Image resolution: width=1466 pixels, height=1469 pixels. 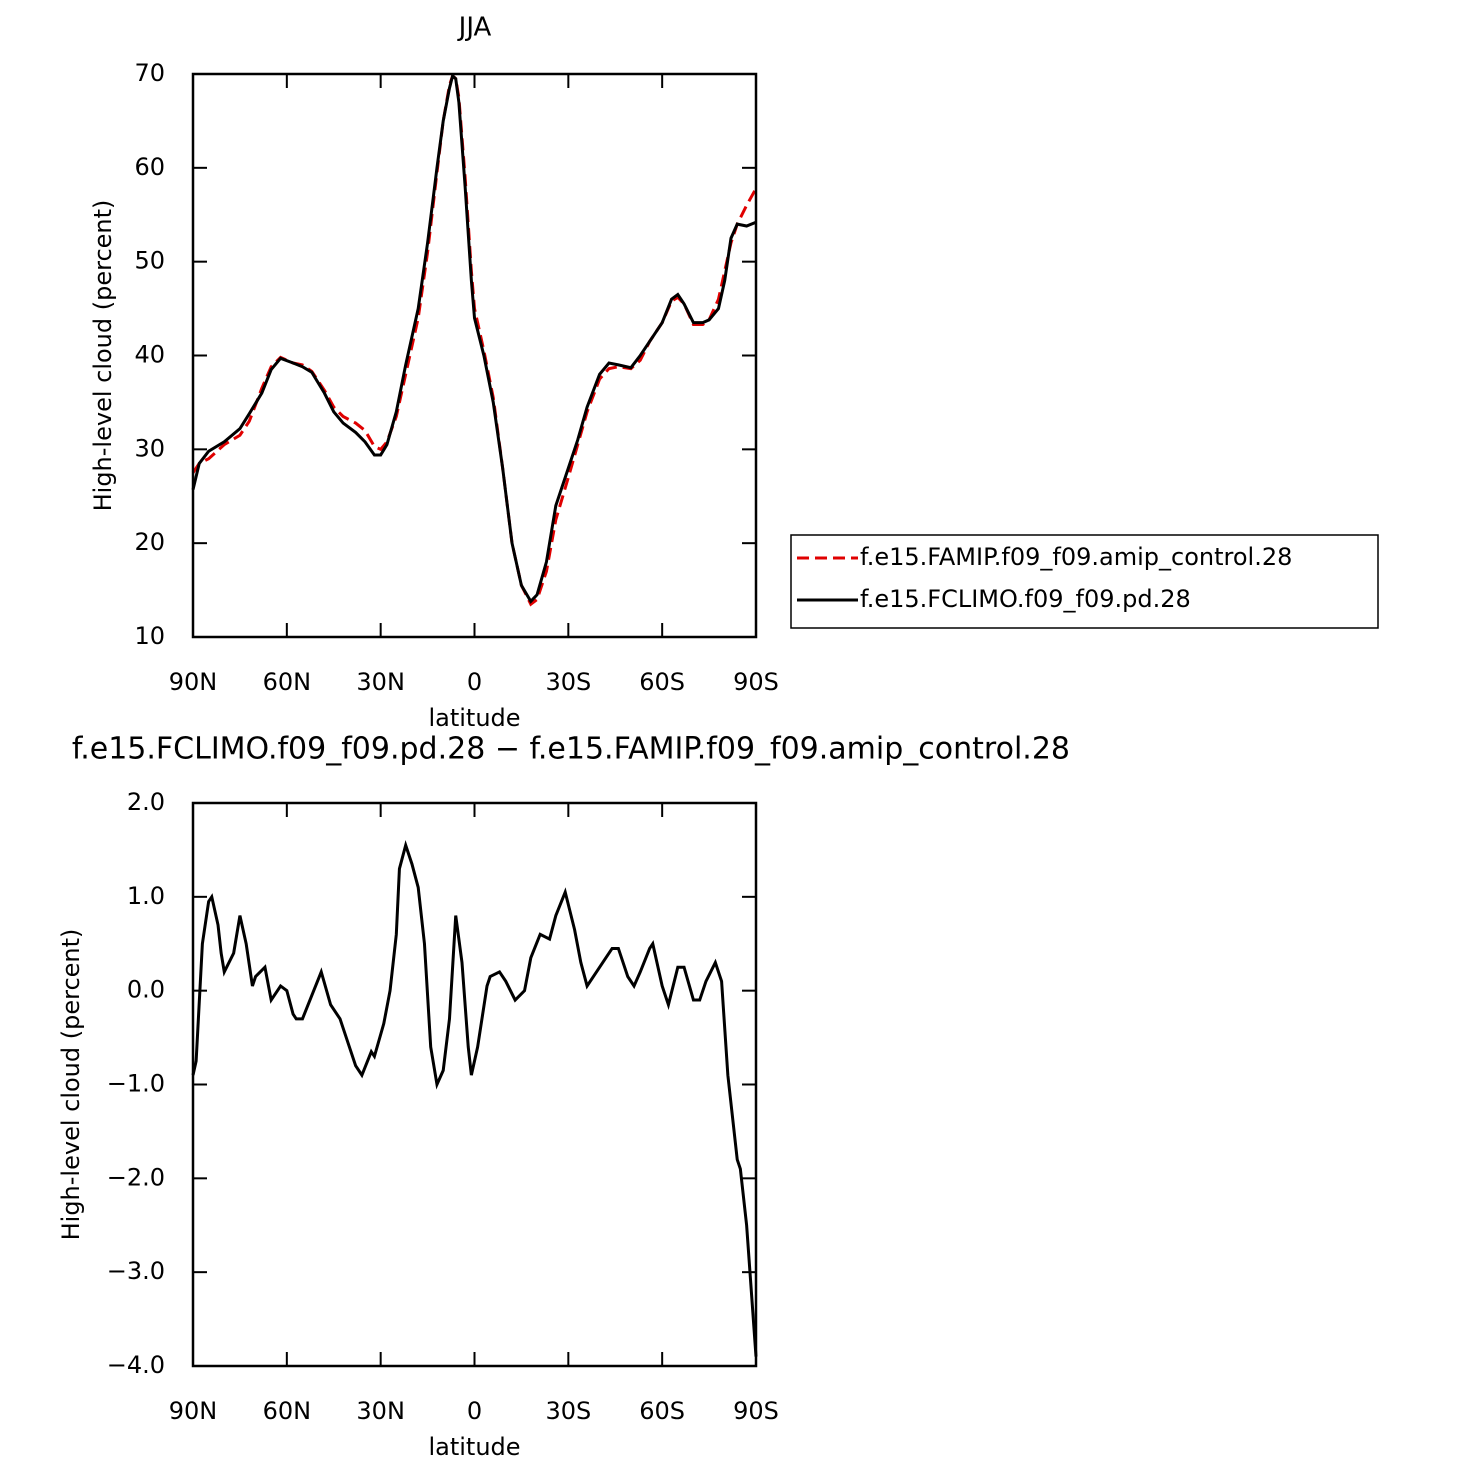 What do you see at coordinates (1025, 599) in the screenshot?
I see `legend-label: f.e15.FCLIMO.f09_f09.pd.28` at bounding box center [1025, 599].